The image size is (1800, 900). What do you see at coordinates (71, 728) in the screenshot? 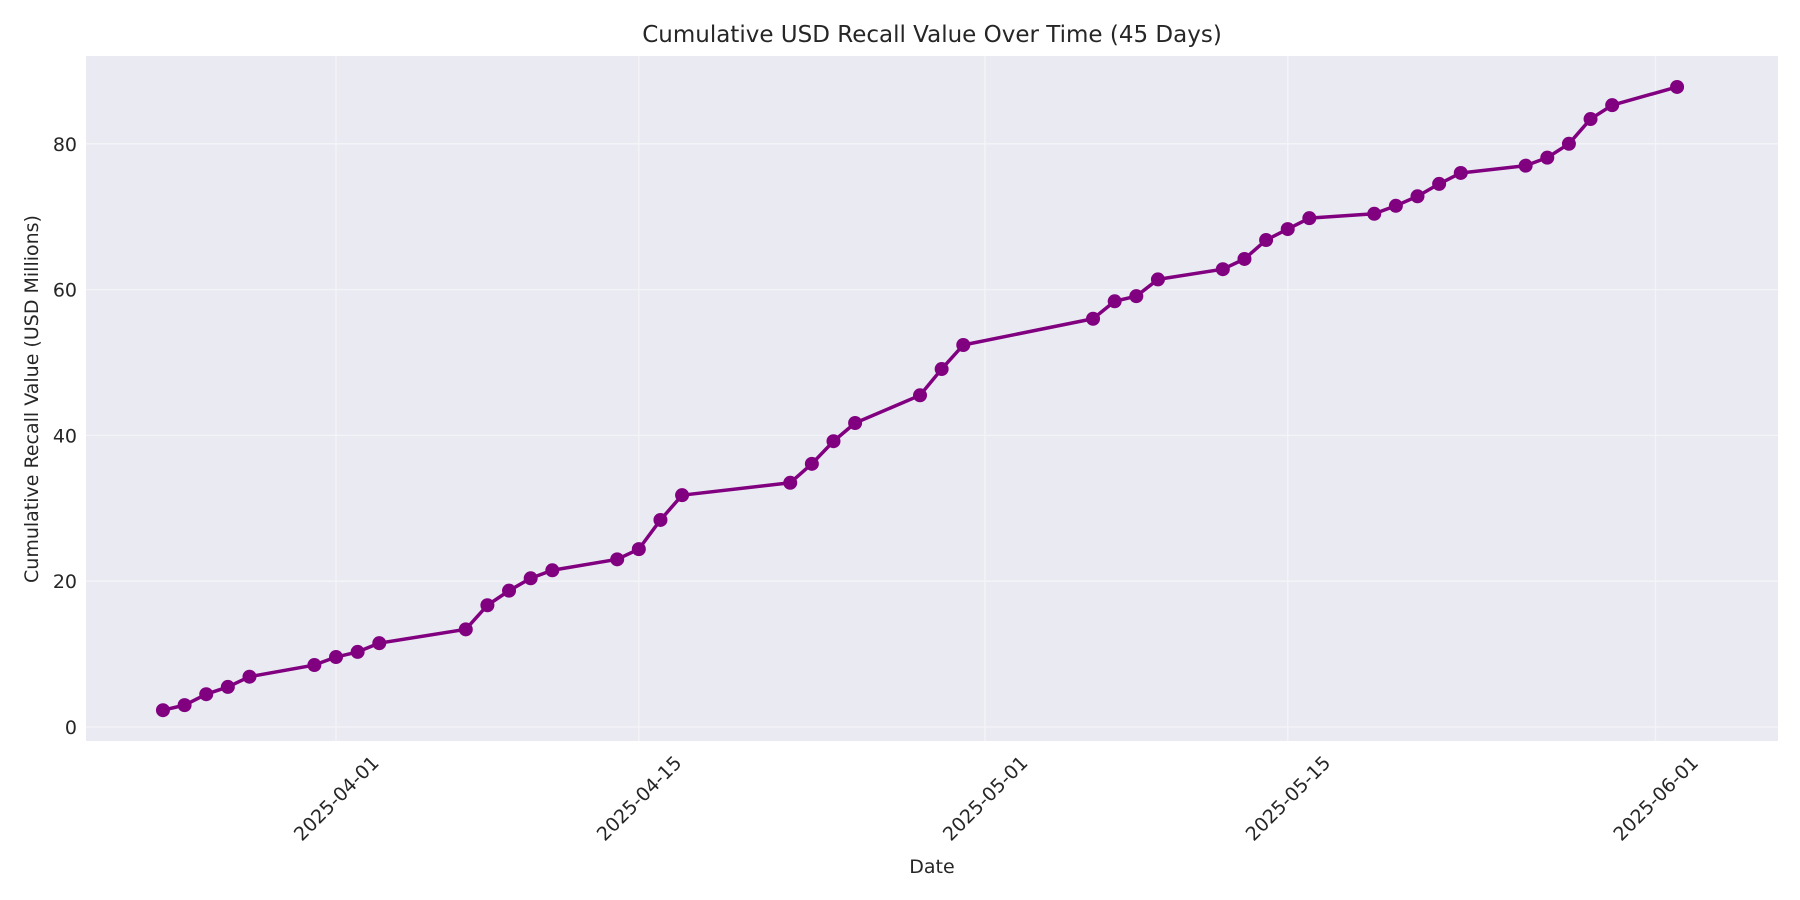
I see `y-tick-label: 0` at bounding box center [71, 728].